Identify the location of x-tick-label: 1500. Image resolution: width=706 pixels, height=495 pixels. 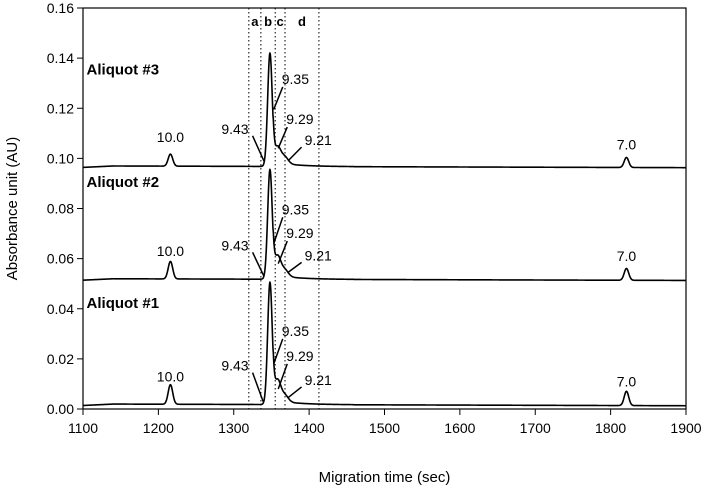
(384, 428).